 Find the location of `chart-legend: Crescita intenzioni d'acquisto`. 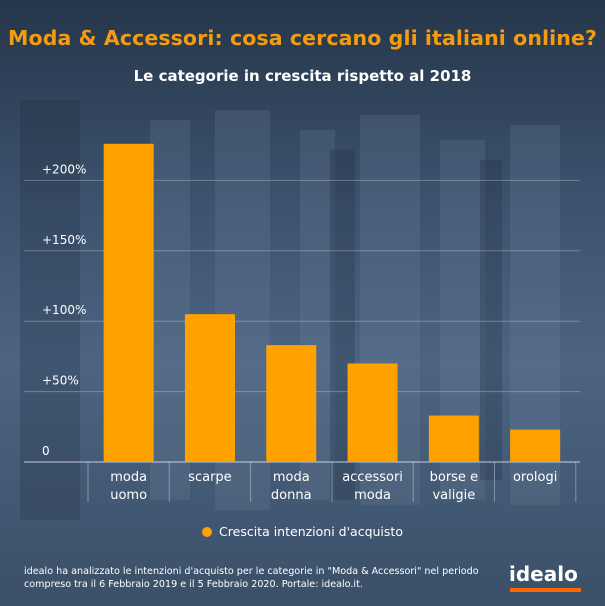

chart-legend: Crescita intenzioni d'acquisto is located at coordinates (302, 531).